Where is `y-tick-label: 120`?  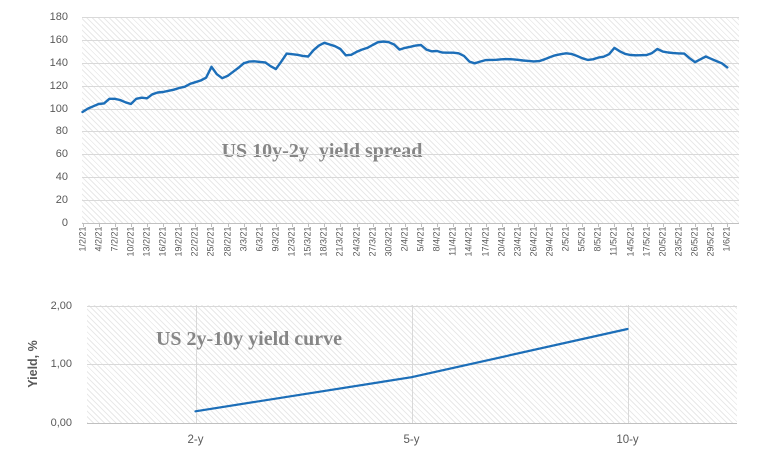 y-tick-label: 120 is located at coordinates (58, 85).